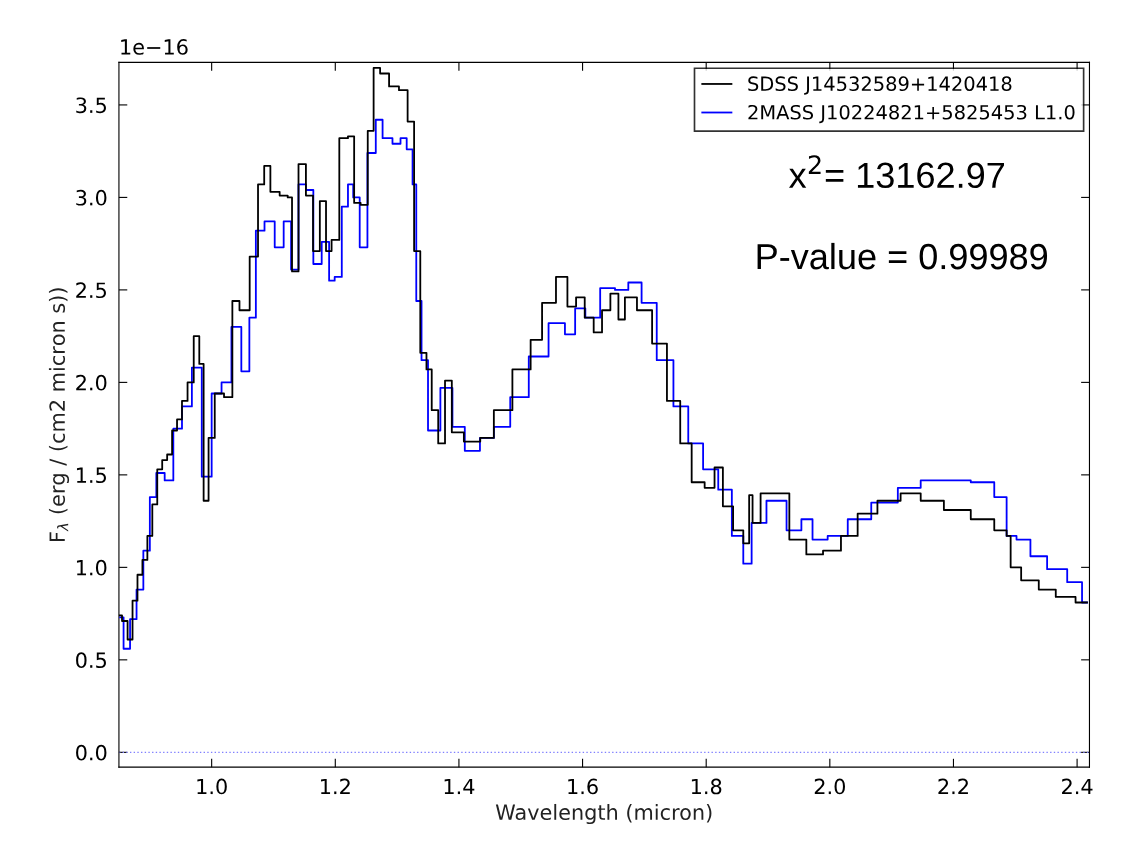 This screenshot has width=1122, height=843. What do you see at coordinates (91, 567) in the screenshot?
I see `y-tick-label: 1.0` at bounding box center [91, 567].